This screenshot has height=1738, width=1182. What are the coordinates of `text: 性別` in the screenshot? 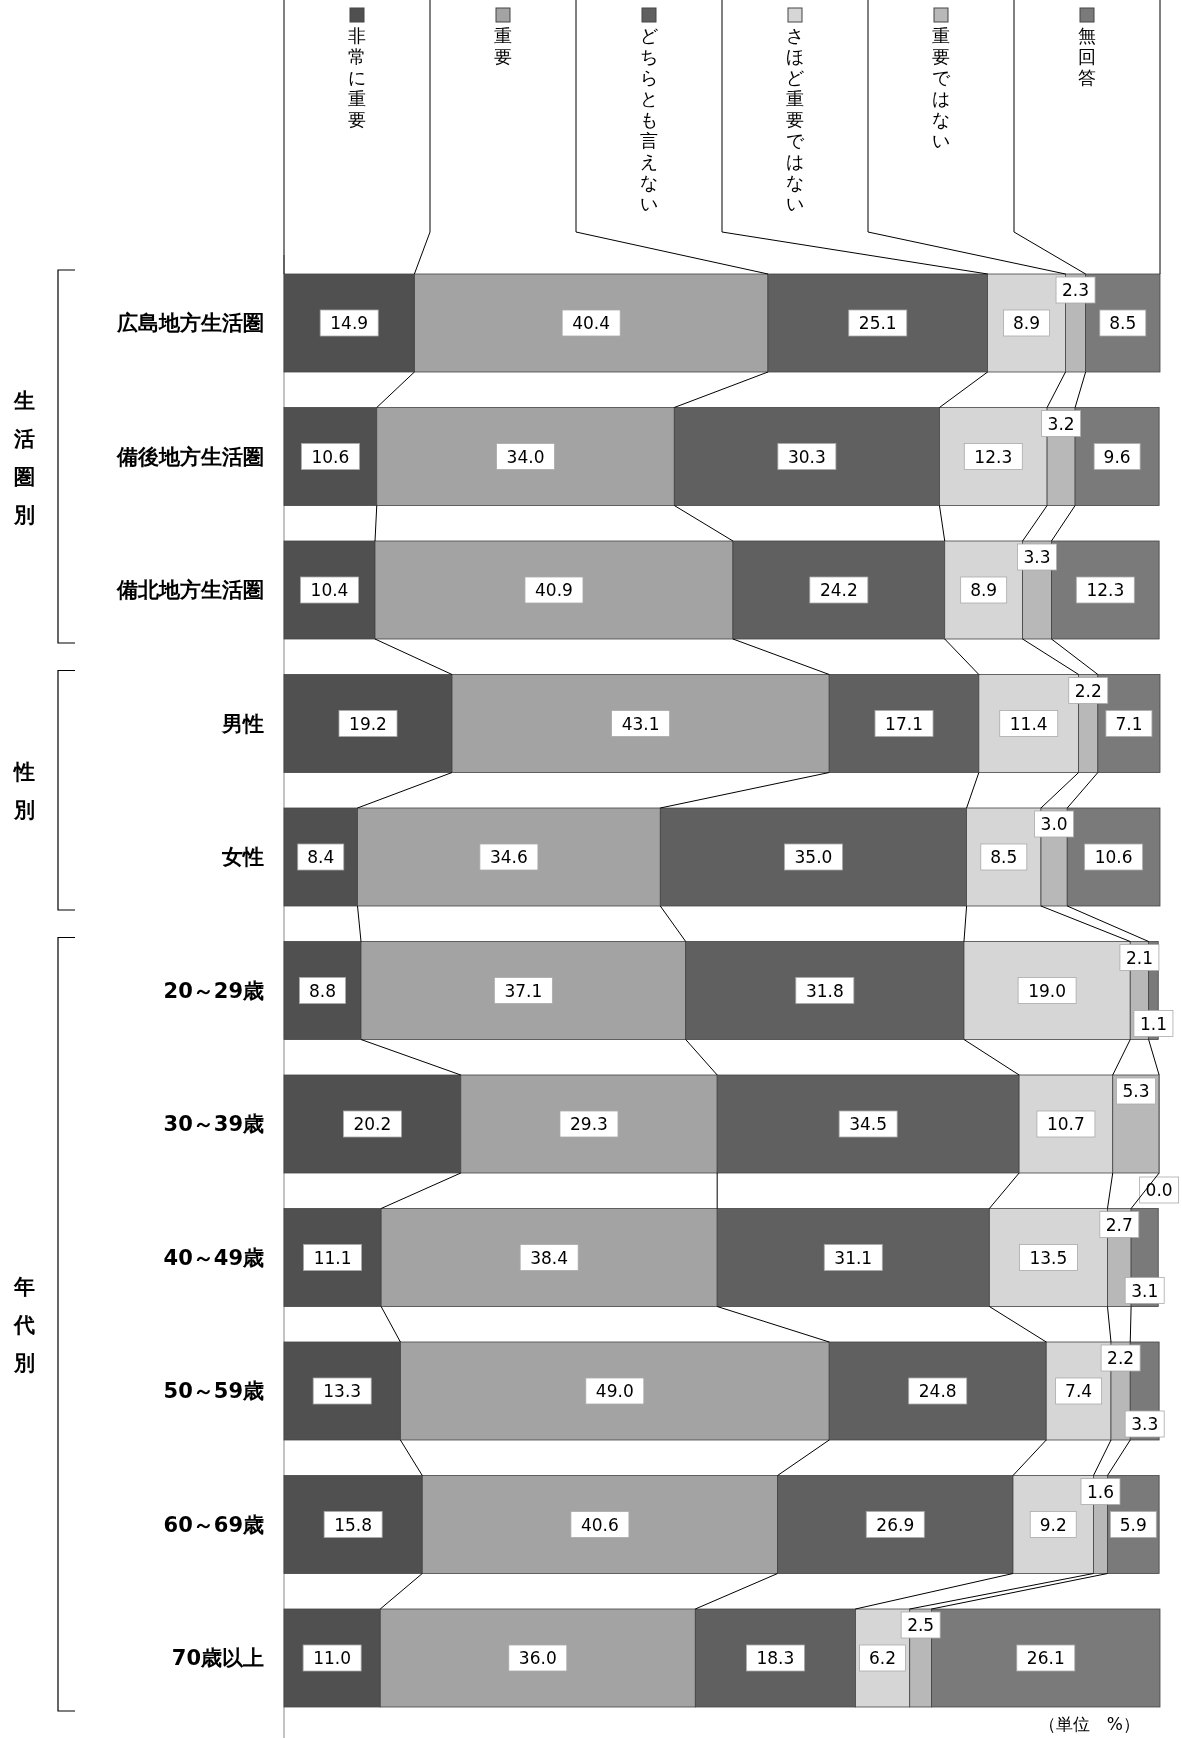 It's located at (23, 791).